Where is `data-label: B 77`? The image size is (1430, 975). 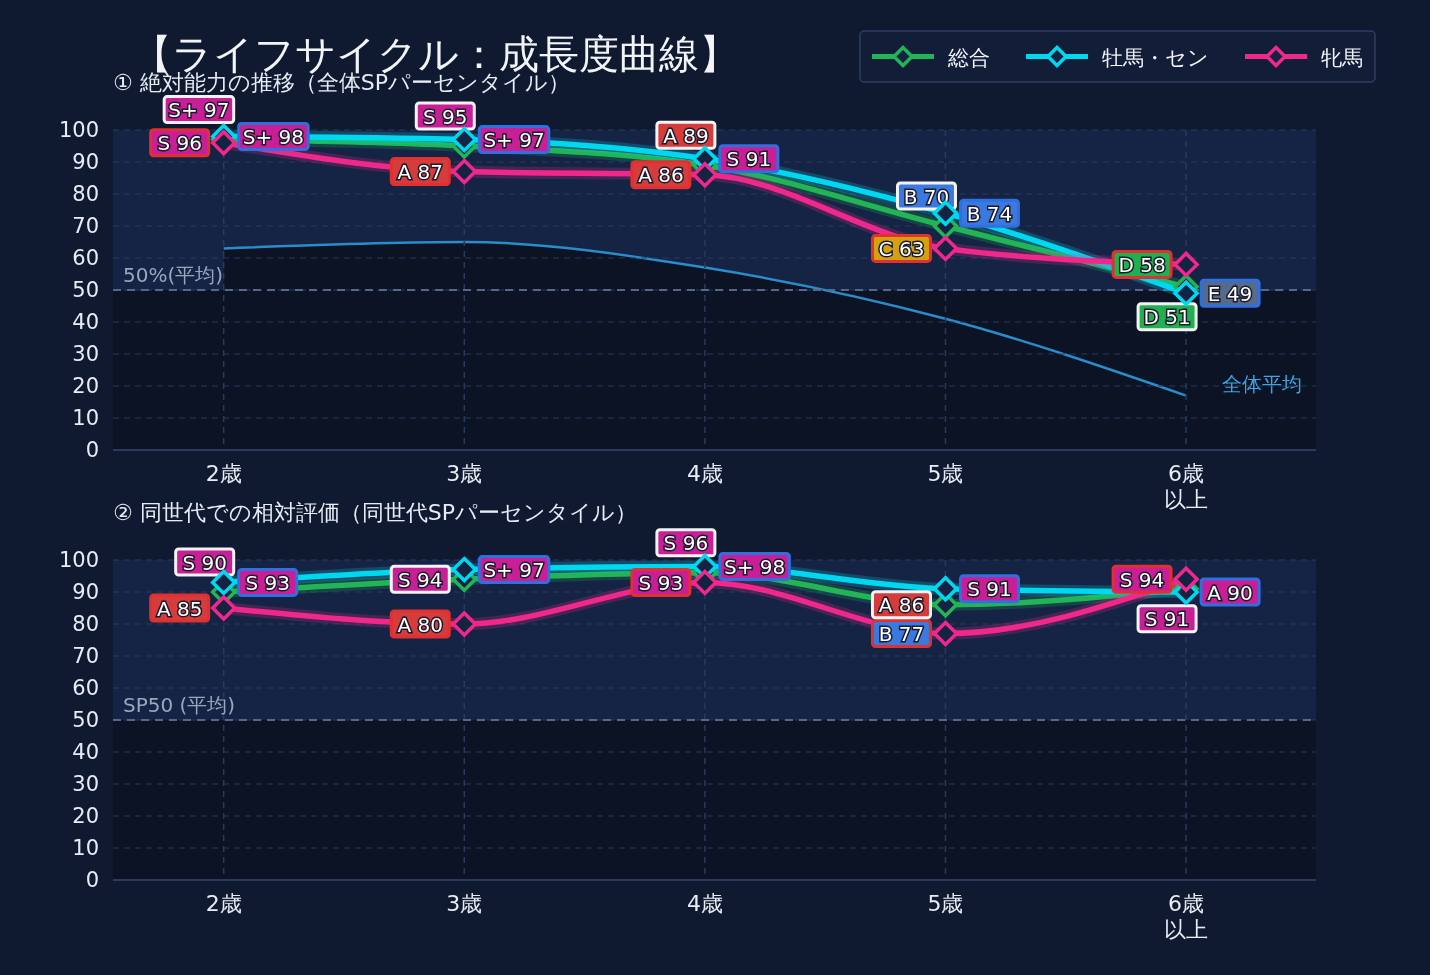
data-label: B 77 is located at coordinates (901, 634).